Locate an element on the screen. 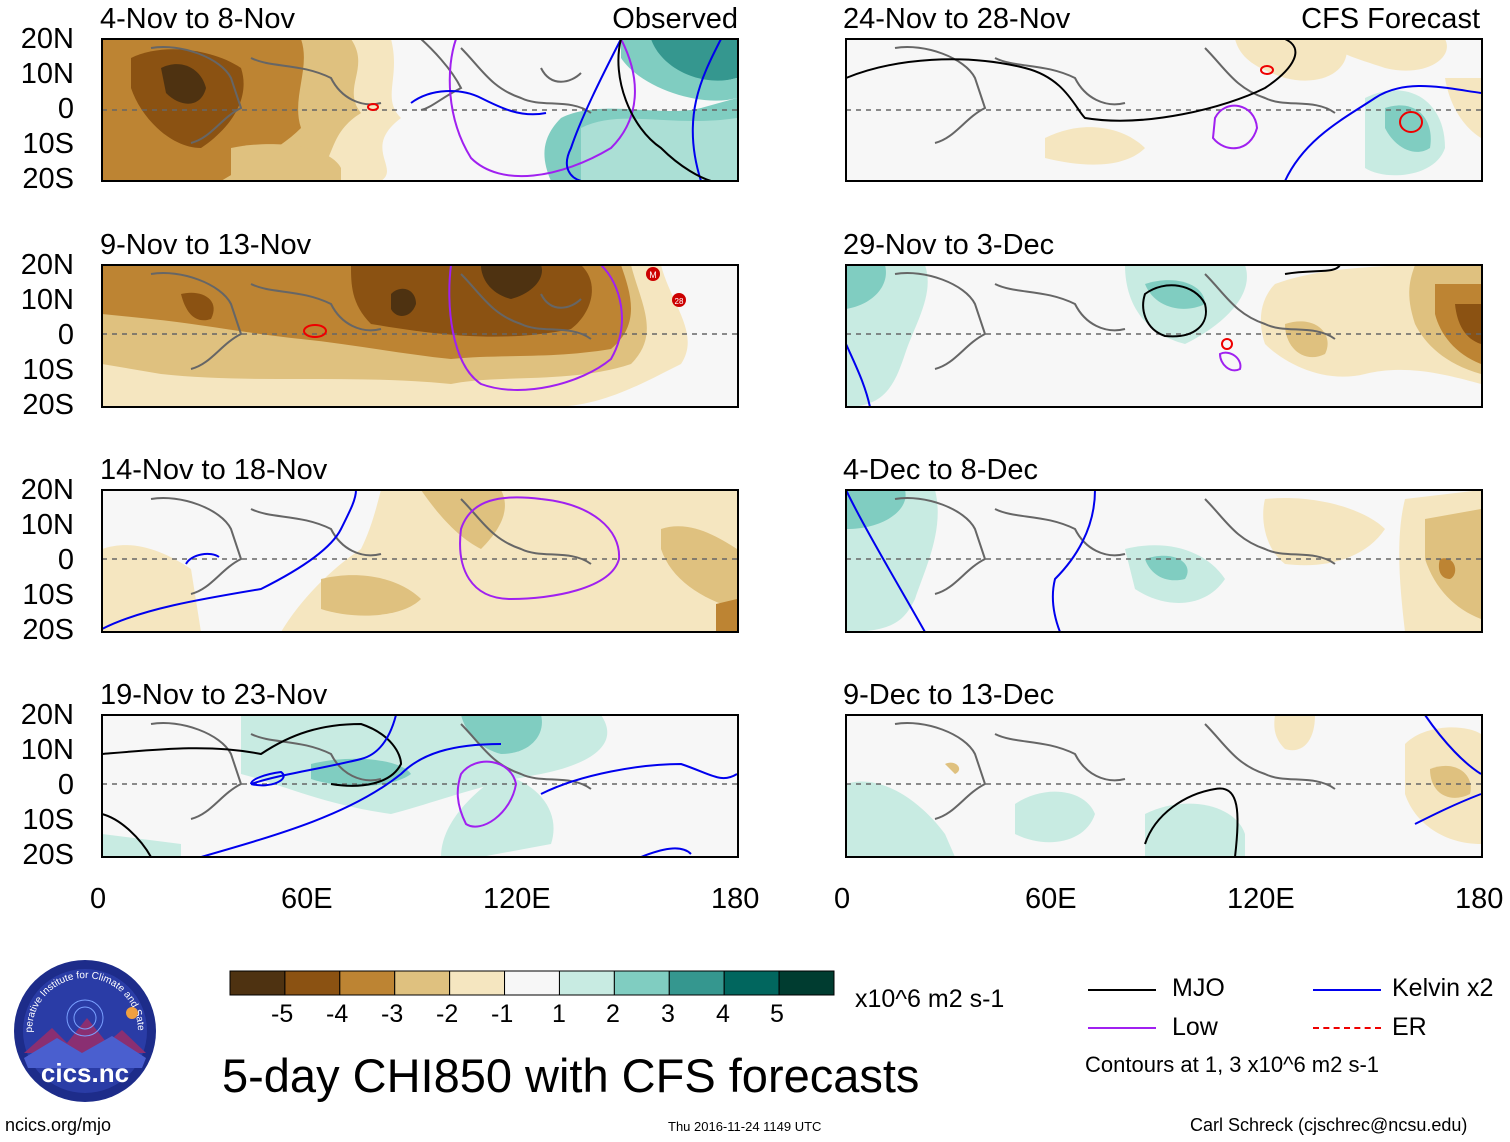  footer-timestamp: Thu 2016-11-24 1149 UTC is located at coordinates (745, 1126).